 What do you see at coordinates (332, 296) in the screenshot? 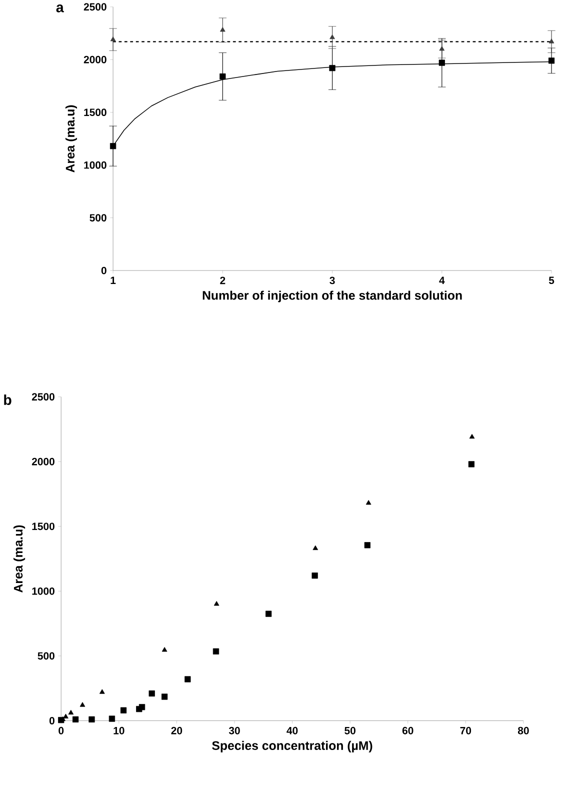
I see `x-axis-title: Number of injection of the standard solution` at bounding box center [332, 296].